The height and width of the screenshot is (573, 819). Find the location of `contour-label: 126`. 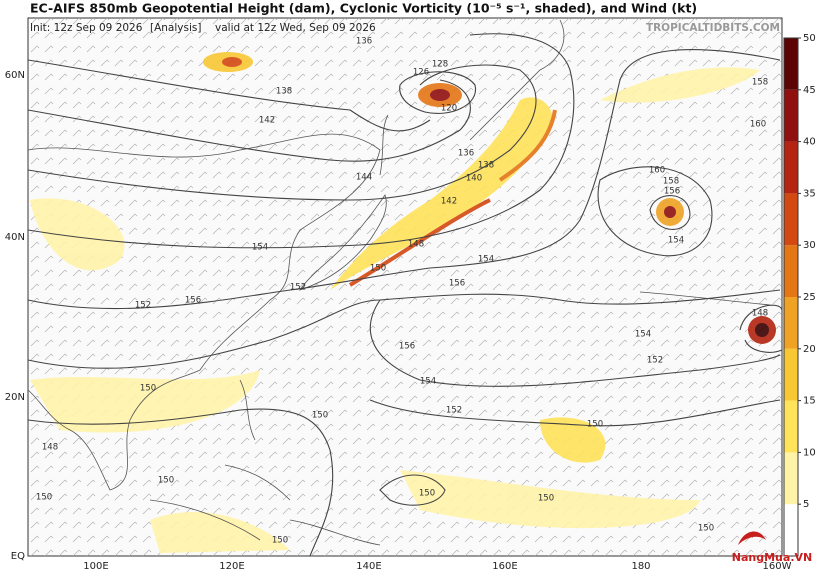

contour-label: 126 is located at coordinates (421, 73).